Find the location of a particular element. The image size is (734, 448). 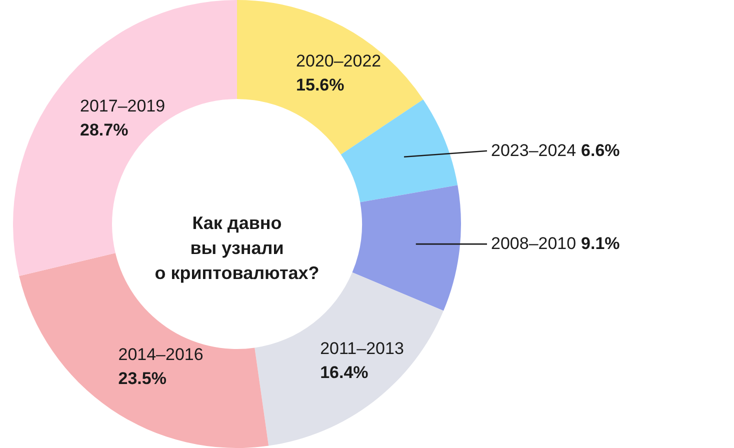

text: Как давно вы узнали о криптовалютах? is located at coordinates (237, 248).